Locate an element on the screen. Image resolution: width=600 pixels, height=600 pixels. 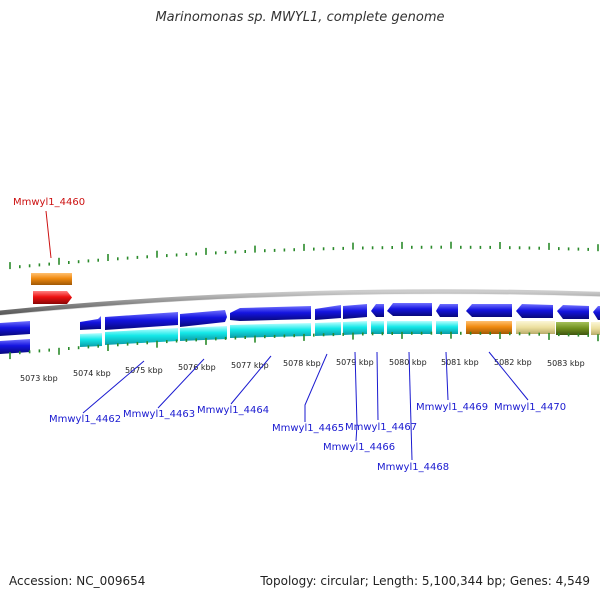
gene-label-mmwyl1-4468: Mmwyl1_4468 is located at coordinates (413, 467).